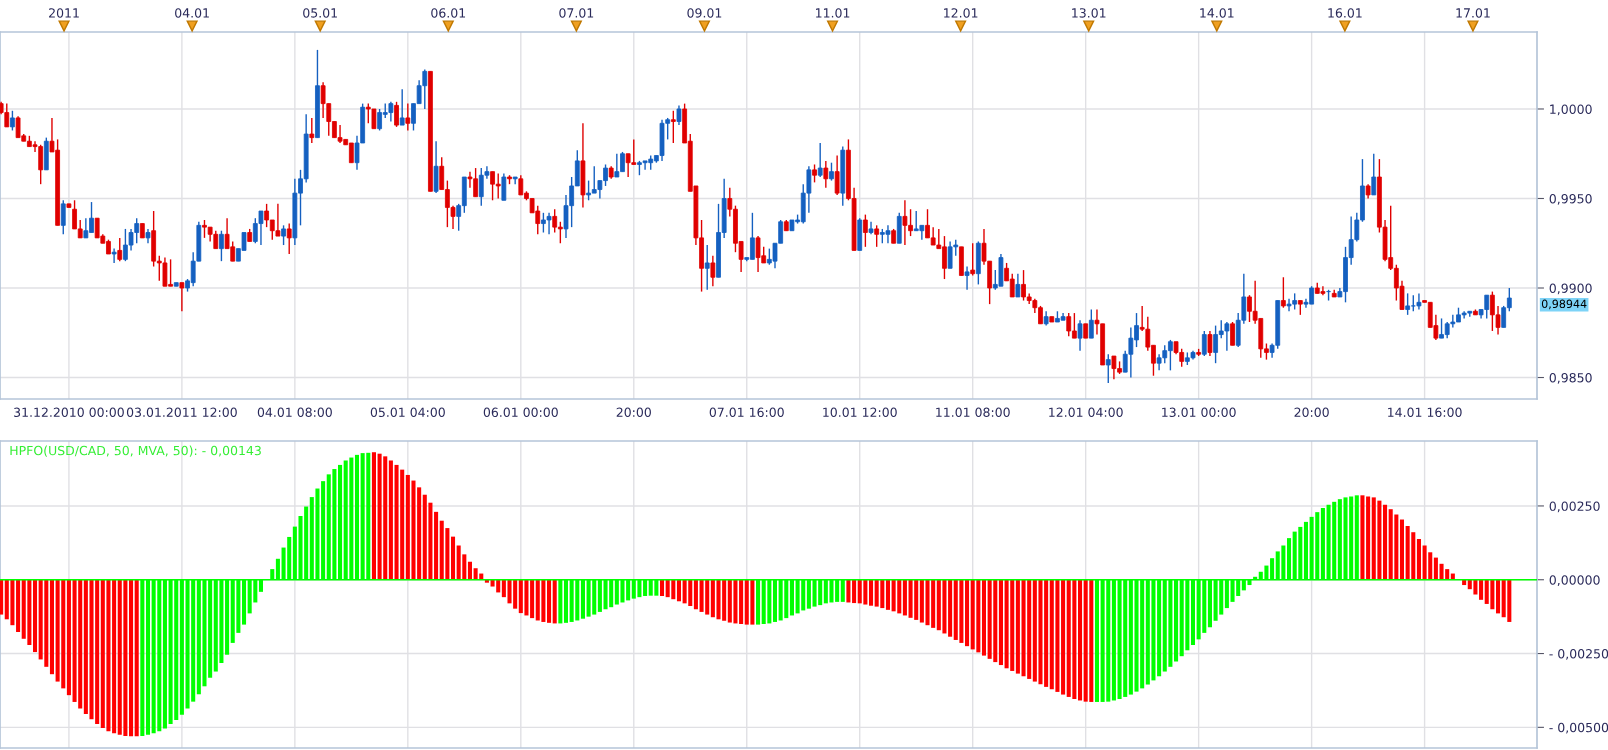 The height and width of the screenshot is (750, 1608). What do you see at coordinates (407, 412) in the screenshot?
I see `x-tick-label: 05.01 04:00` at bounding box center [407, 412].